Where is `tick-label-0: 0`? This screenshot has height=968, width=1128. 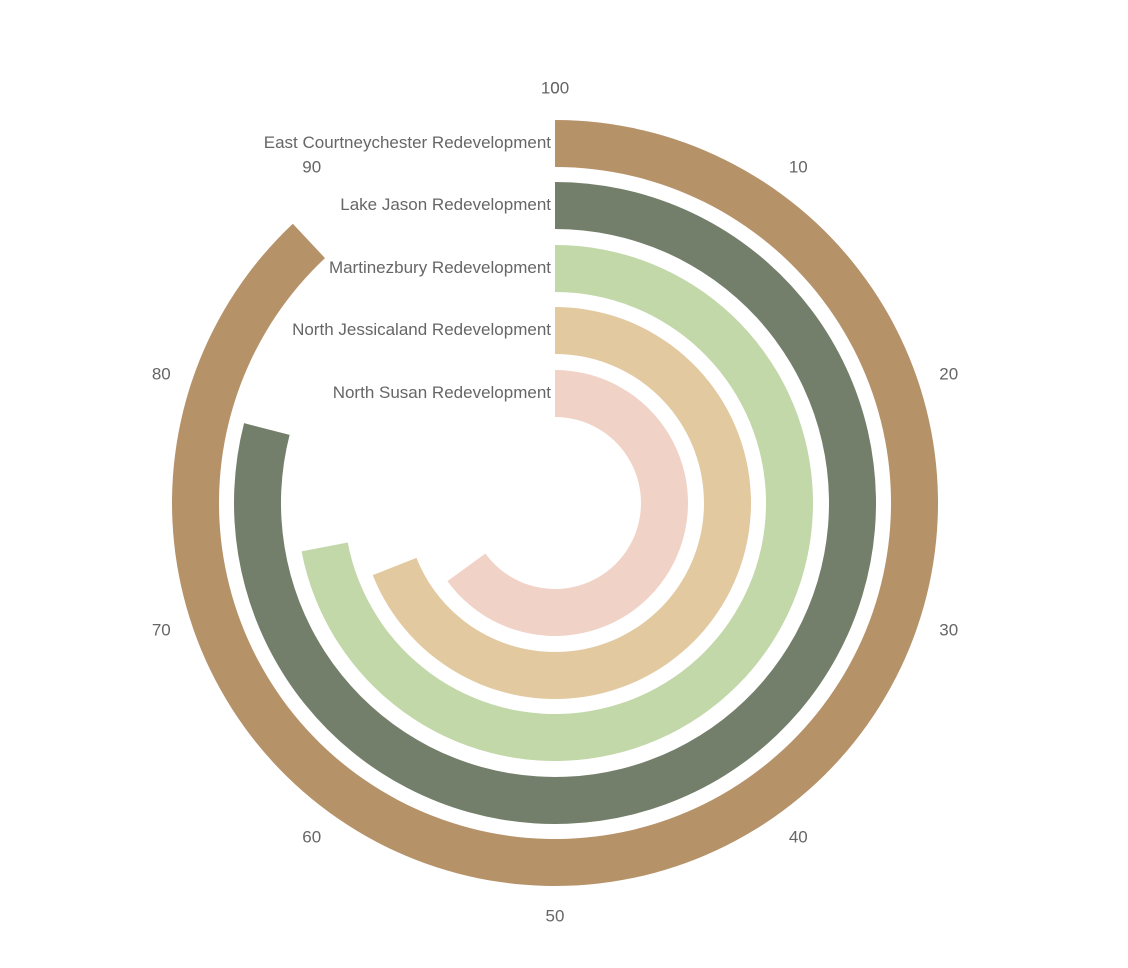
tick-label-0: 0 is located at coordinates (554, 87).